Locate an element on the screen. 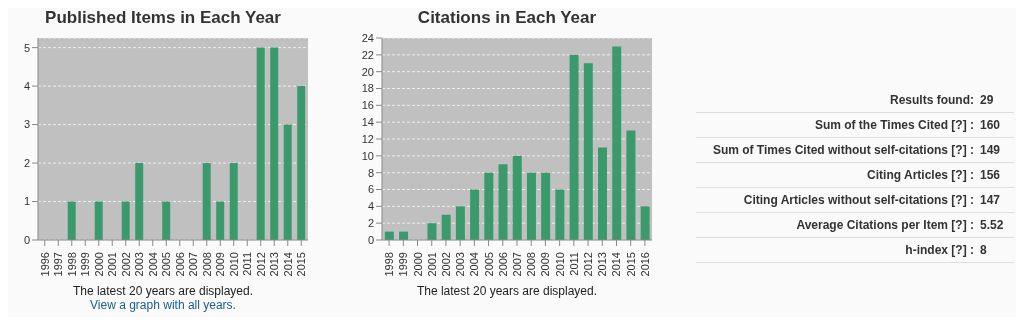  x-tick-label: 1997 is located at coordinates (58, 264).